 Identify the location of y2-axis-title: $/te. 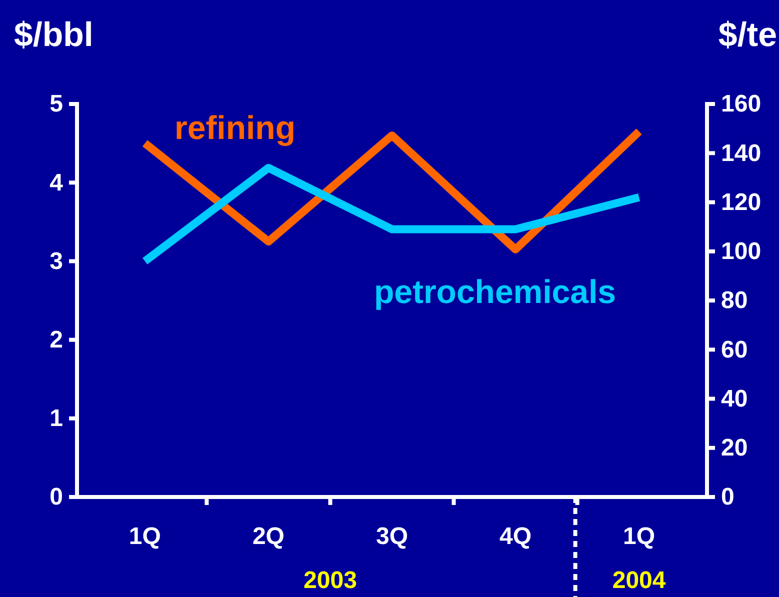
(747, 35).